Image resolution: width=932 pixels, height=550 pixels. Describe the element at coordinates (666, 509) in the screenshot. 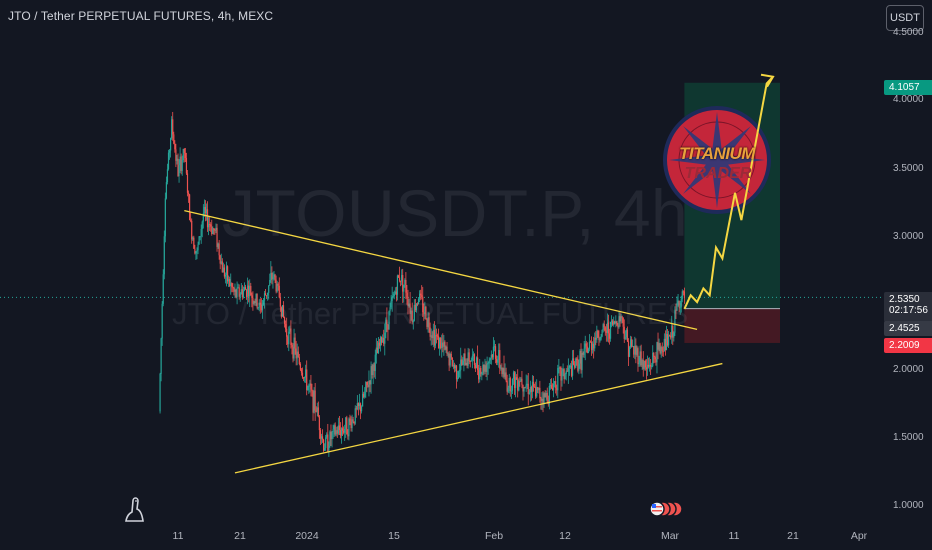

I see `events-badge-icon` at that location.